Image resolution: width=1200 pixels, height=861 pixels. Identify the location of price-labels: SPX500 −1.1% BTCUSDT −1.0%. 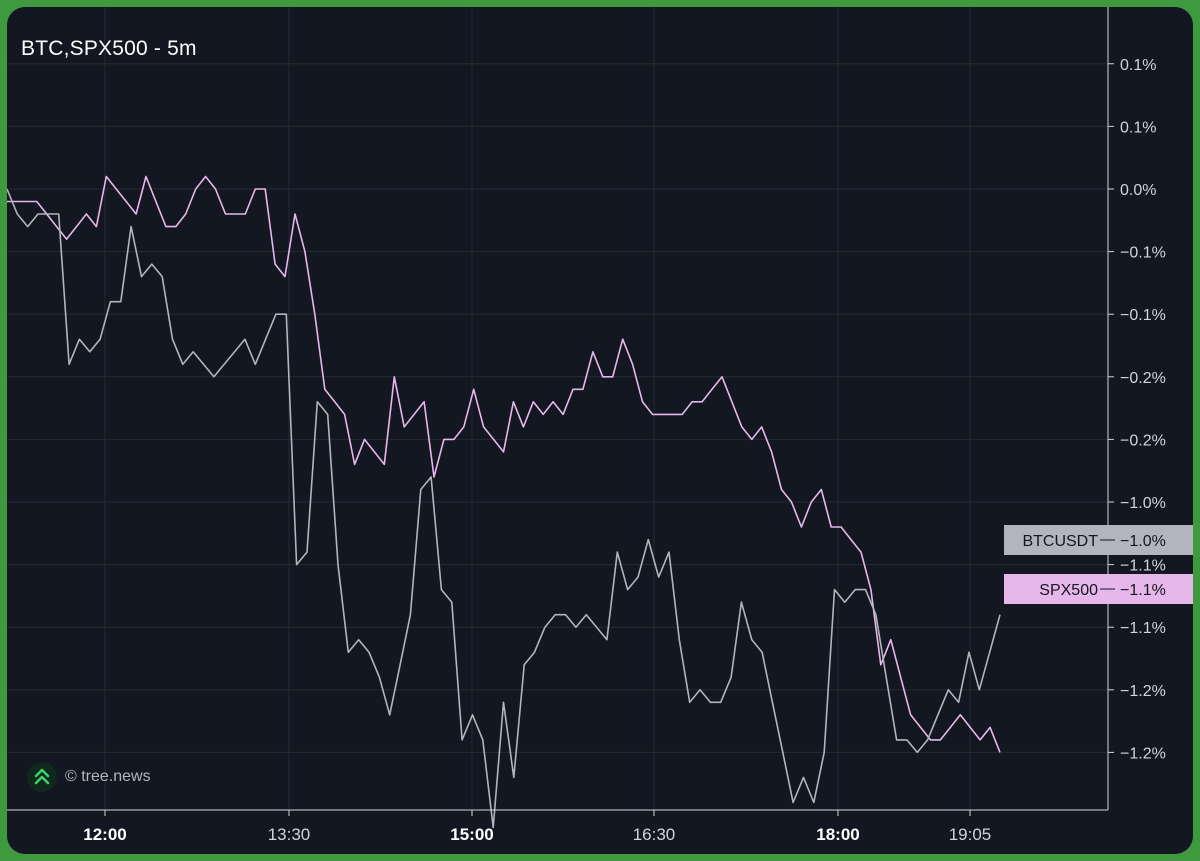
(1098, 564).